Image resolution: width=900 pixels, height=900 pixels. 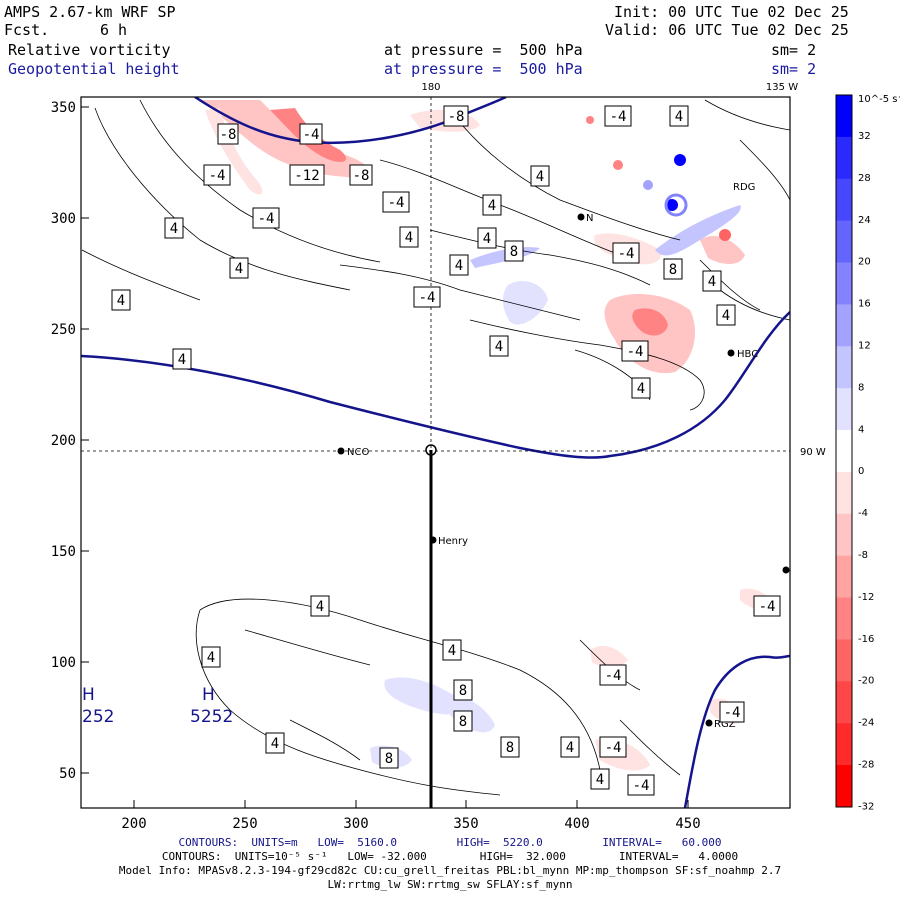 What do you see at coordinates (744, 187) in the screenshot?
I see `station-rdg: RDG` at bounding box center [744, 187].